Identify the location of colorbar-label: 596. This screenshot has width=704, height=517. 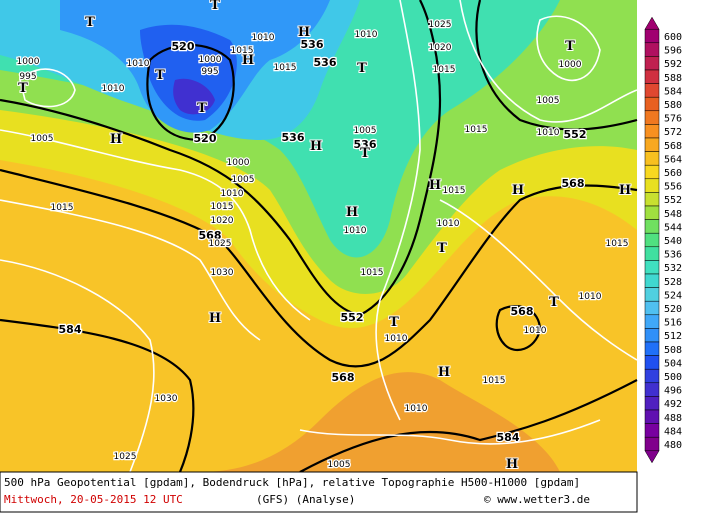
(673, 51).